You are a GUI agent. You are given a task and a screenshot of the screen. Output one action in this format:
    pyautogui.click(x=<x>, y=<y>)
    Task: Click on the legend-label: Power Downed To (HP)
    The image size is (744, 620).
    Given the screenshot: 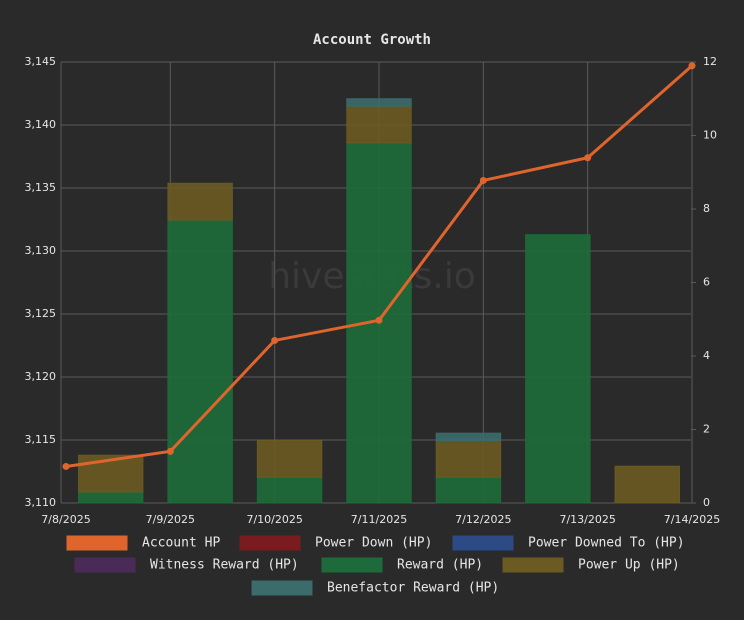 What is the action you would take?
    pyautogui.click(x=606, y=543)
    